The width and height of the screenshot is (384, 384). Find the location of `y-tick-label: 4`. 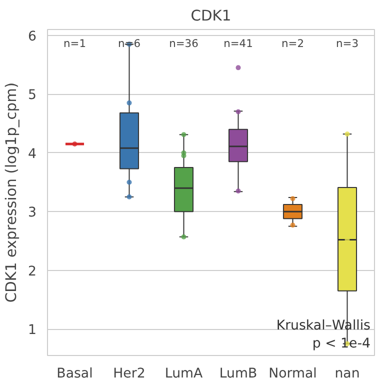

y-tick-label: 4 is located at coordinates (32, 154).